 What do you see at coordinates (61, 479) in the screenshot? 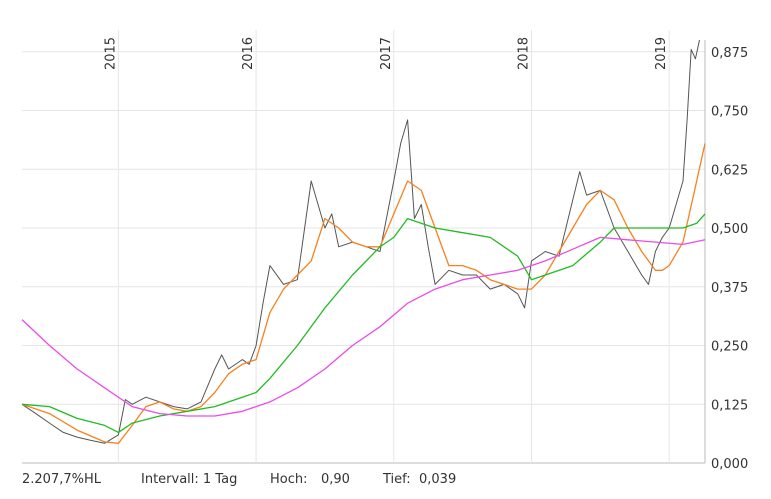
I see `change-text: 2.207,7%HL` at bounding box center [61, 479].